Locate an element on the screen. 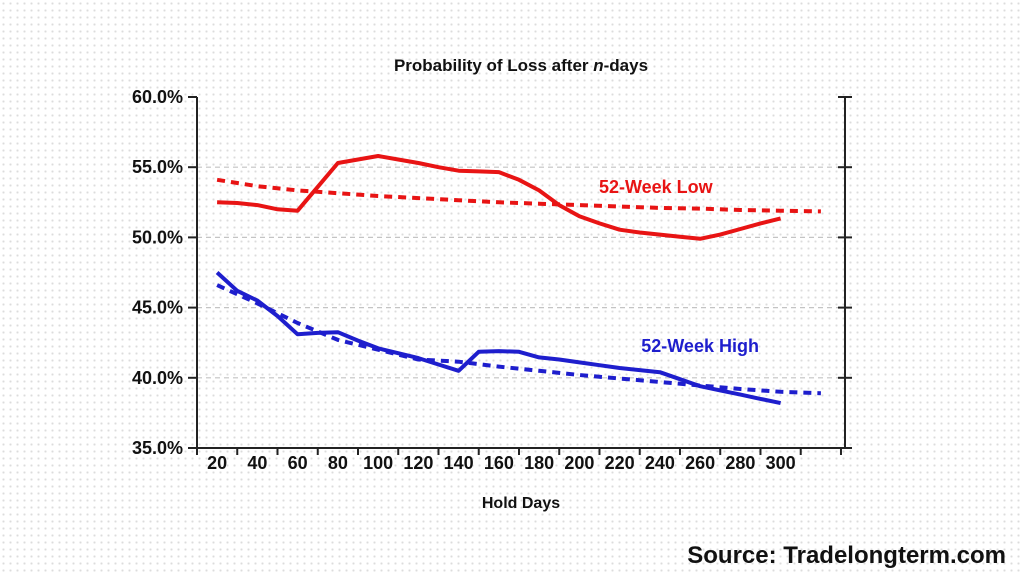  x-tick-label: 80 is located at coordinates (338, 463).